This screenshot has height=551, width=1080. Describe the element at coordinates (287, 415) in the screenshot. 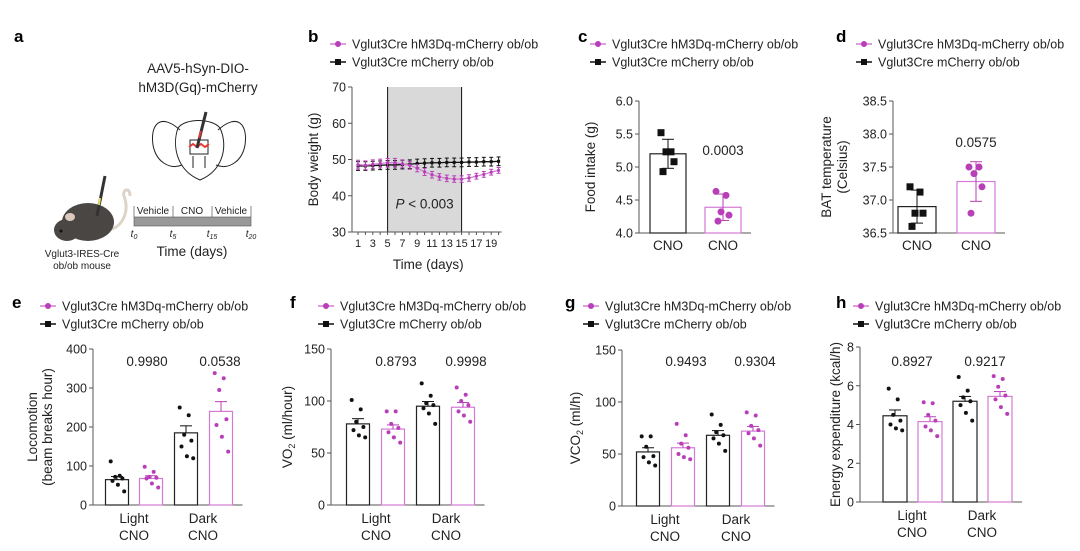

I see `y-axis-label-part: (ml/hour)` at that location.